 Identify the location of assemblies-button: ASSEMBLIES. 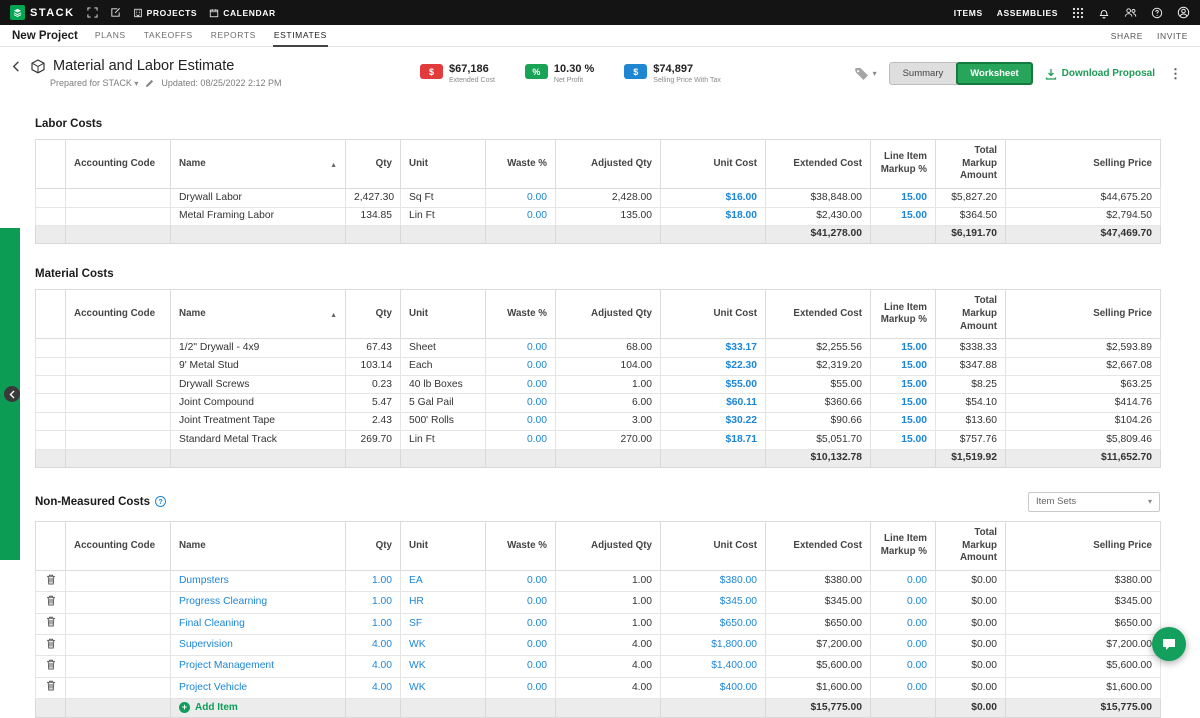
(1027, 13).